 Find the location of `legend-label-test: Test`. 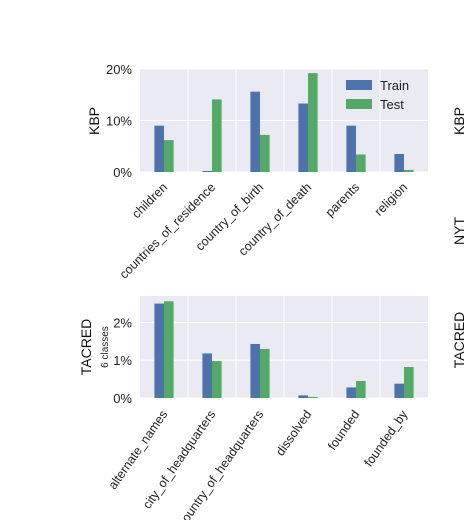

legend-label-test: Test is located at coordinates (392, 104).